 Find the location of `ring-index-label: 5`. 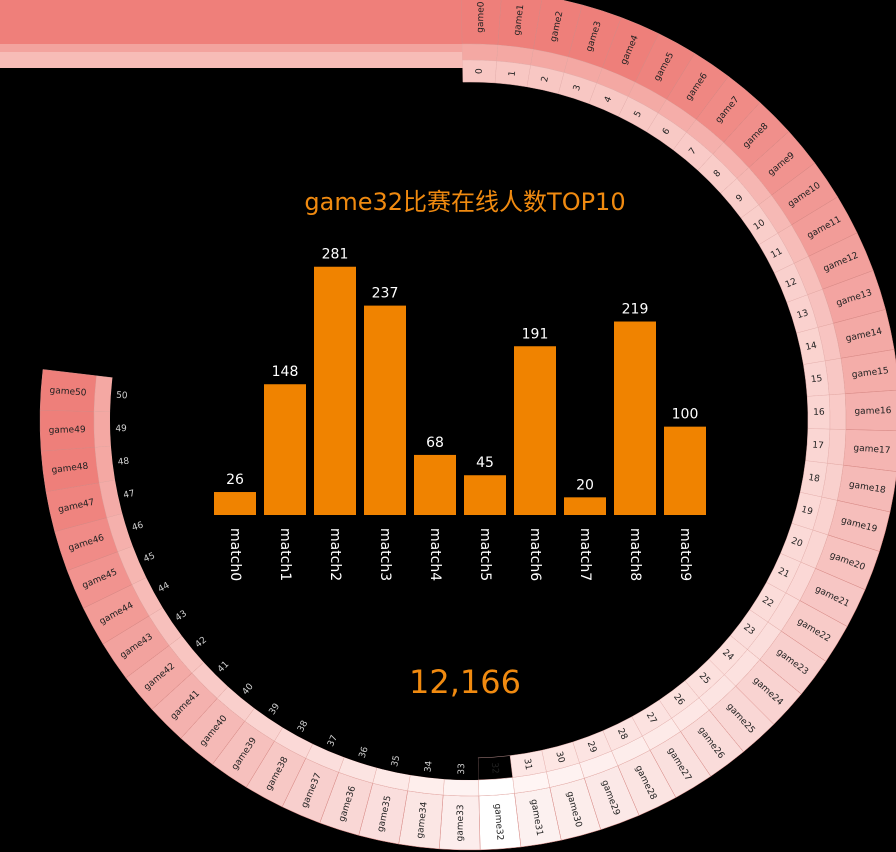

ring-index-label: 5 is located at coordinates (639, 114).